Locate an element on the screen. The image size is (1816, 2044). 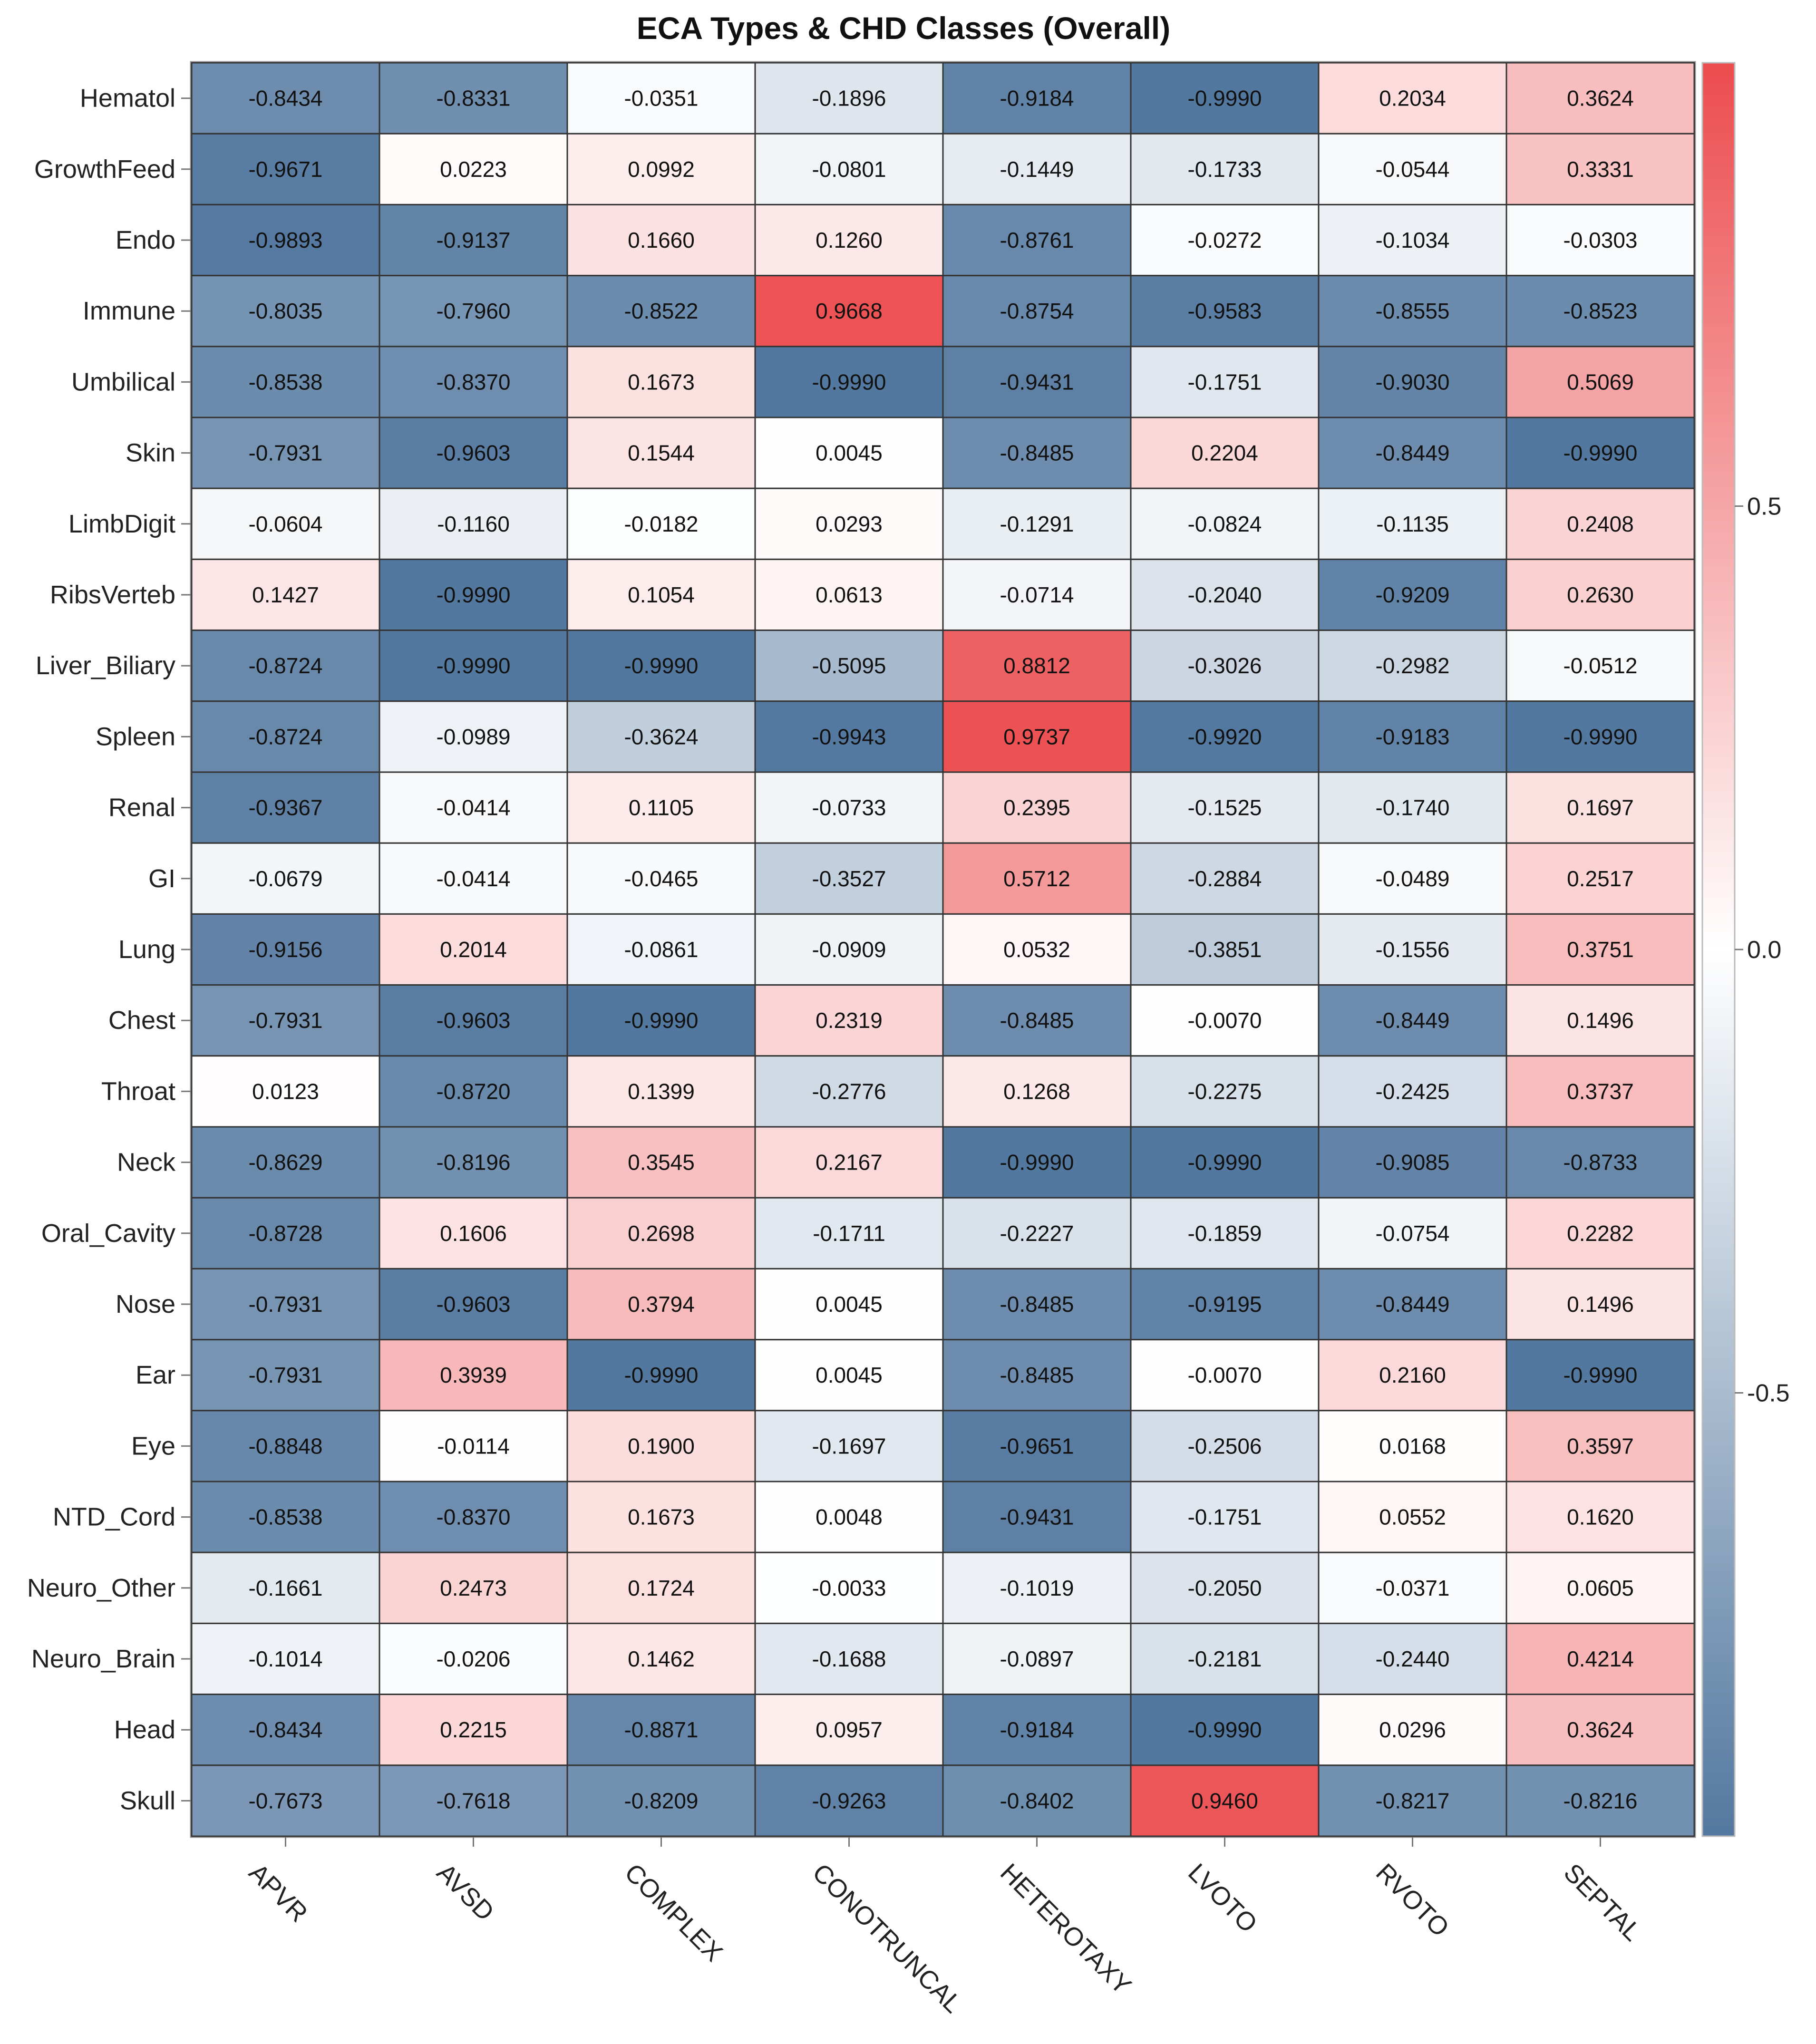
cell-value-label: -0.0989 is located at coordinates (473, 736).